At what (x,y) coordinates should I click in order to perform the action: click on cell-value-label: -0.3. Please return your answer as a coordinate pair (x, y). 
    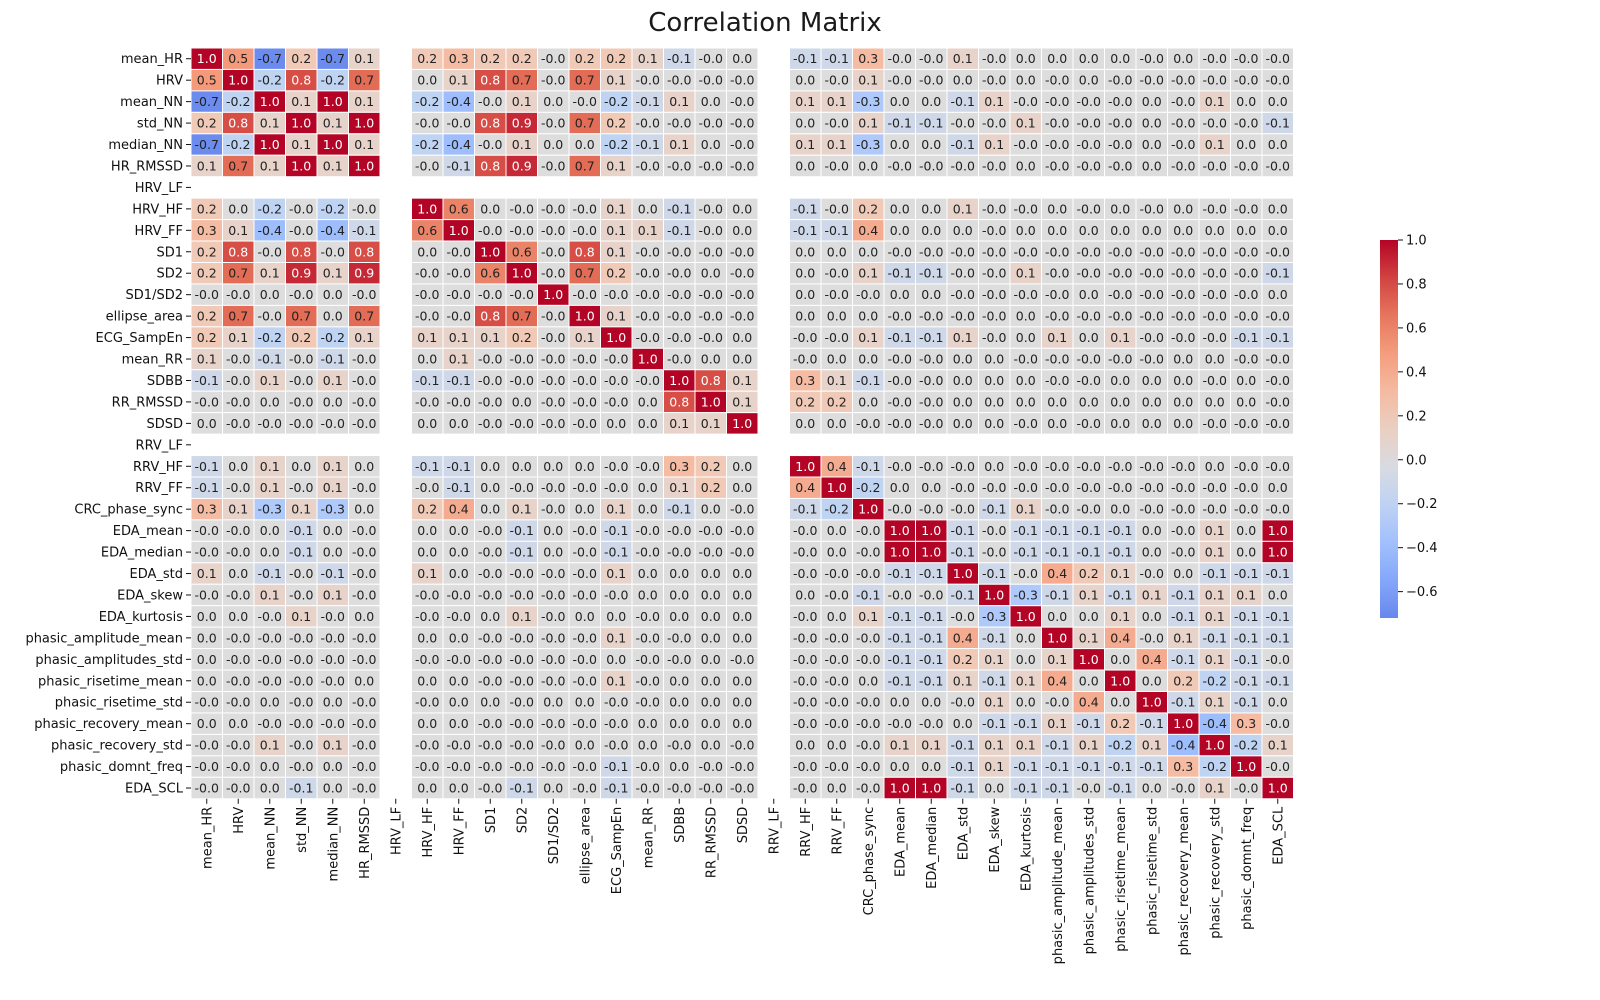
    Looking at the image, I should click on (994, 616).